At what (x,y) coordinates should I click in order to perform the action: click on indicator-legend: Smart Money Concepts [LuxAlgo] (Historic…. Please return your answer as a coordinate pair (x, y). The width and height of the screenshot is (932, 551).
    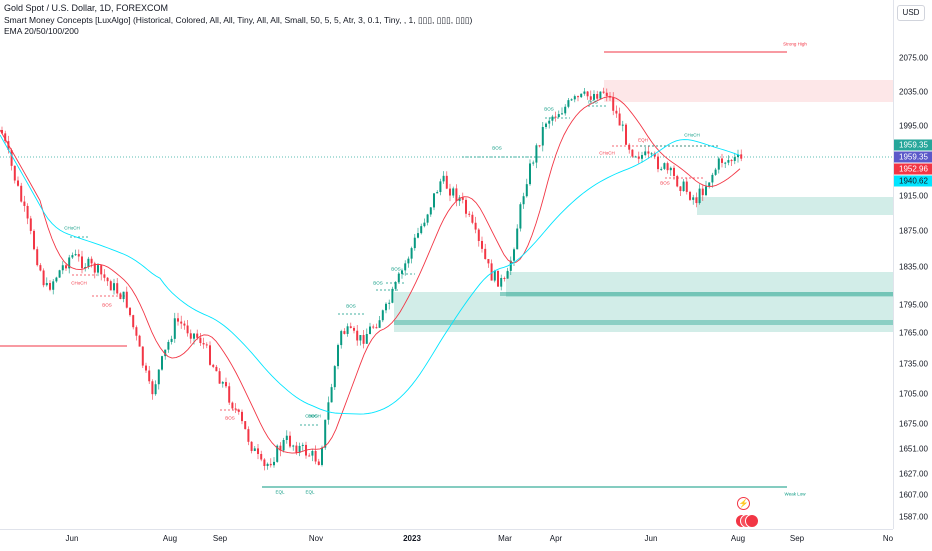
    Looking at the image, I should click on (238, 19).